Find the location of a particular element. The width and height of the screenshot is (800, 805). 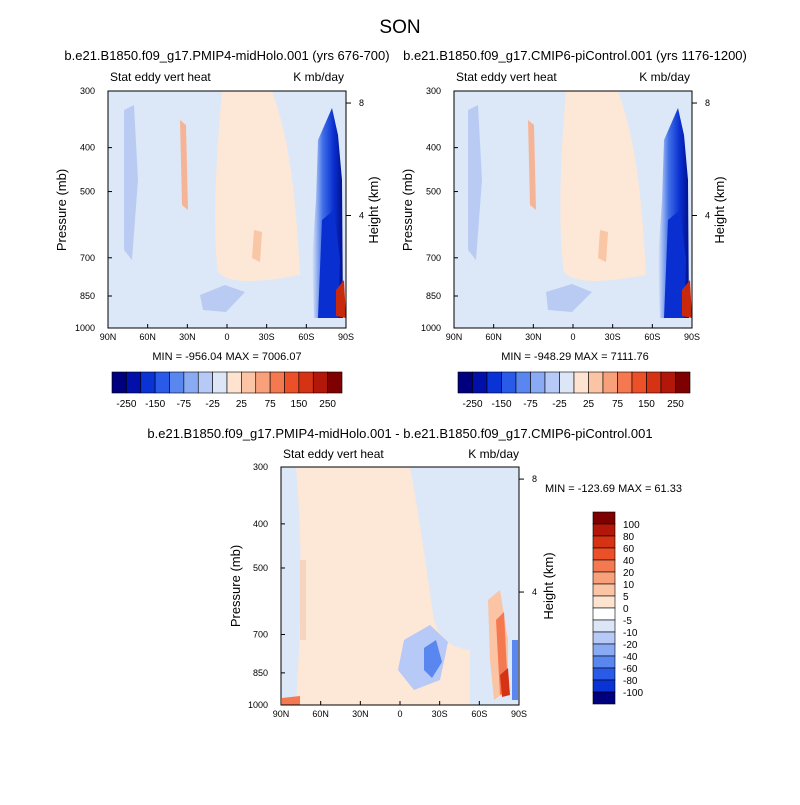

x-axis-ticks: 90N 60N 30N 0 30S 60S 90S is located at coordinates (573, 333).